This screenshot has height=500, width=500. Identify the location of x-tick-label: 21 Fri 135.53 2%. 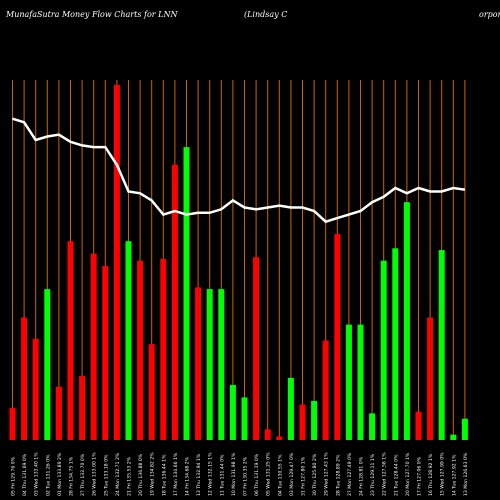
(130, 476).